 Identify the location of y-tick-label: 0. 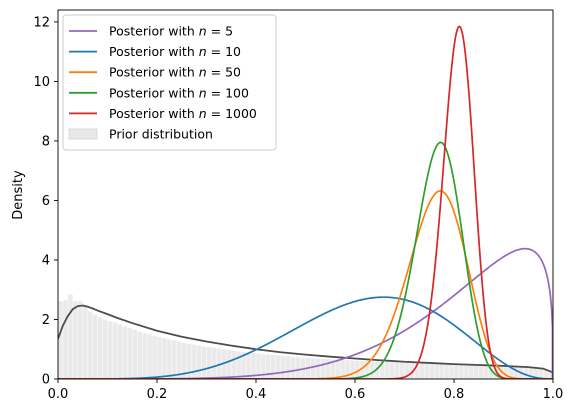
(46, 380).